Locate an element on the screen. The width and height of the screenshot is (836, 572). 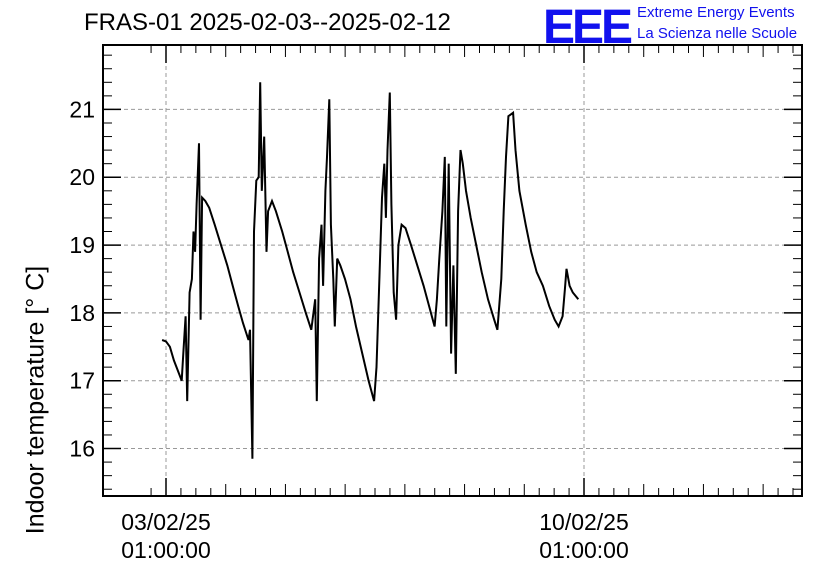
x-tick-label: 03/02/25 01:00:00 is located at coordinates (166, 536).